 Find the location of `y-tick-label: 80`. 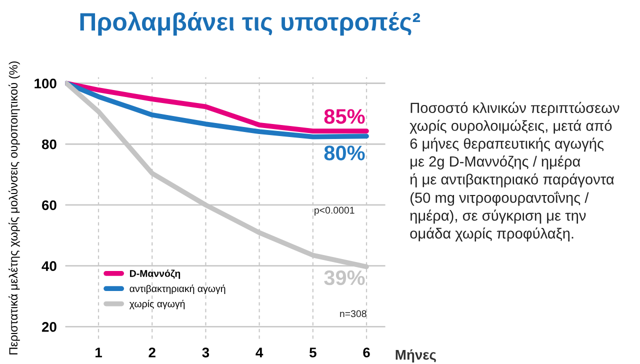

y-tick-label: 80 is located at coordinates (49, 144).